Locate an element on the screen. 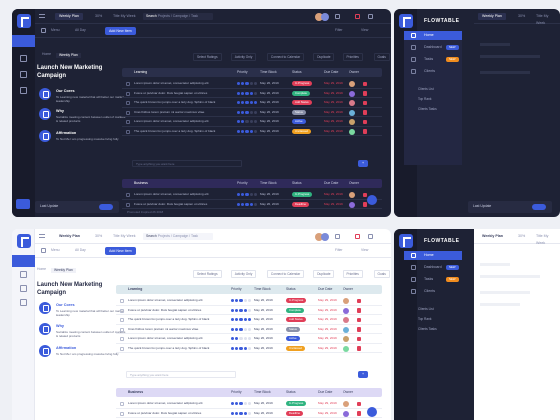 This screenshot has height=420, width=560. document-icon is located at coordinates (23, 90).